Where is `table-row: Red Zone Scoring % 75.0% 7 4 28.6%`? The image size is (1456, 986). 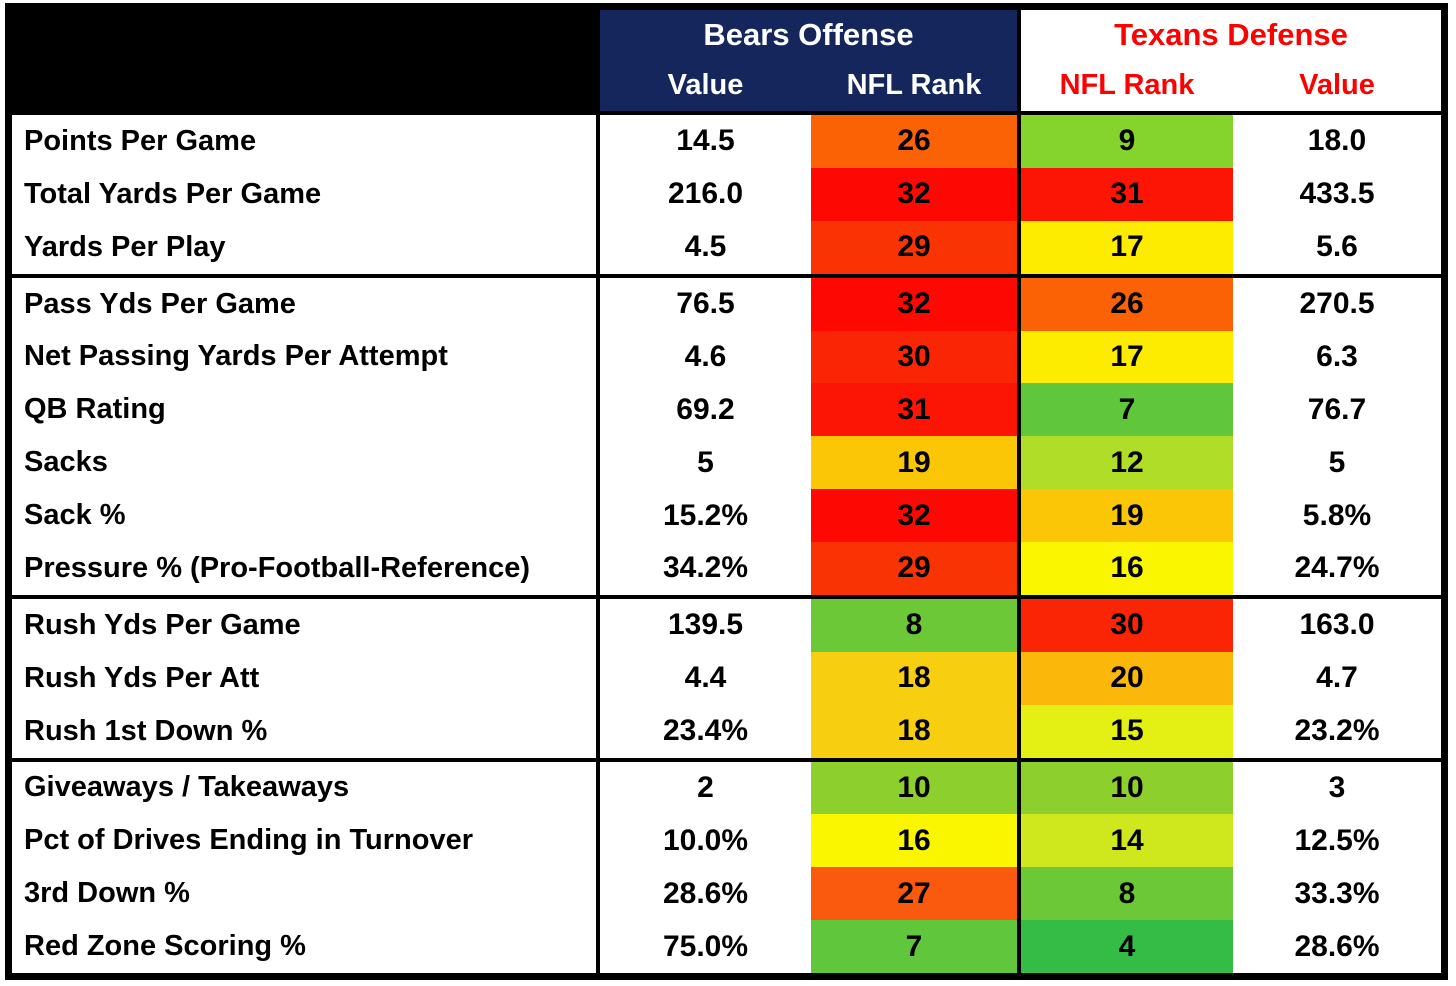 table-row: Red Zone Scoring % 75.0% 7 4 28.6% is located at coordinates (726, 946).